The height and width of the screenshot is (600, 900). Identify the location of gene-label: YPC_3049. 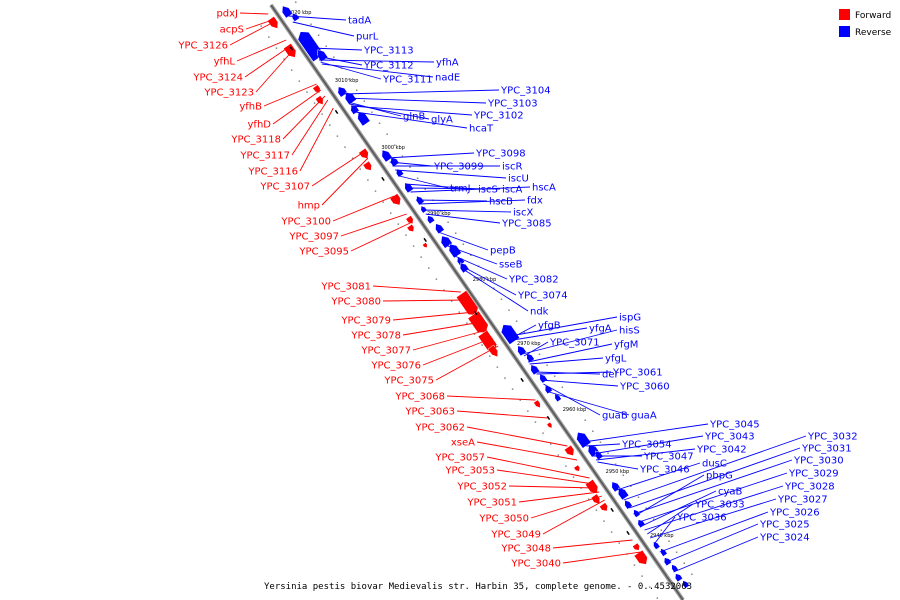
(515, 535).